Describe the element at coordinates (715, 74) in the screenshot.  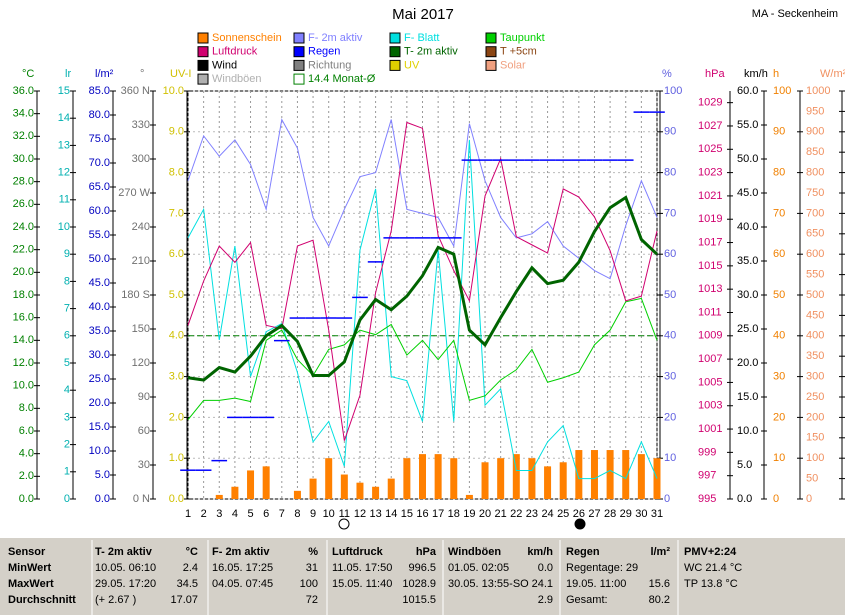
I see `axis-unit: hPa` at that location.